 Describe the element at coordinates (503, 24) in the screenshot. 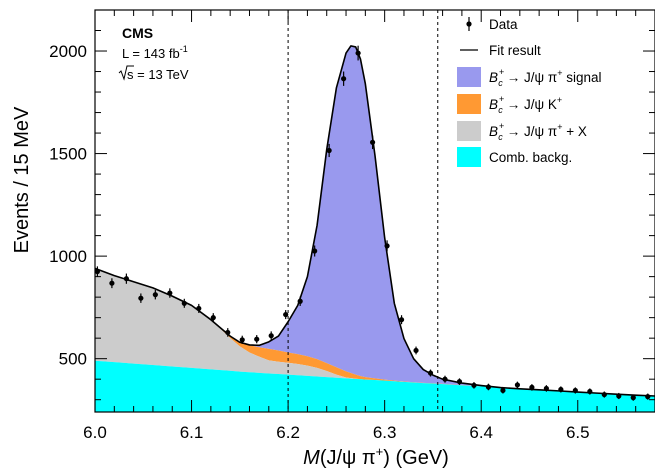

I see `legend-label: Data` at that location.